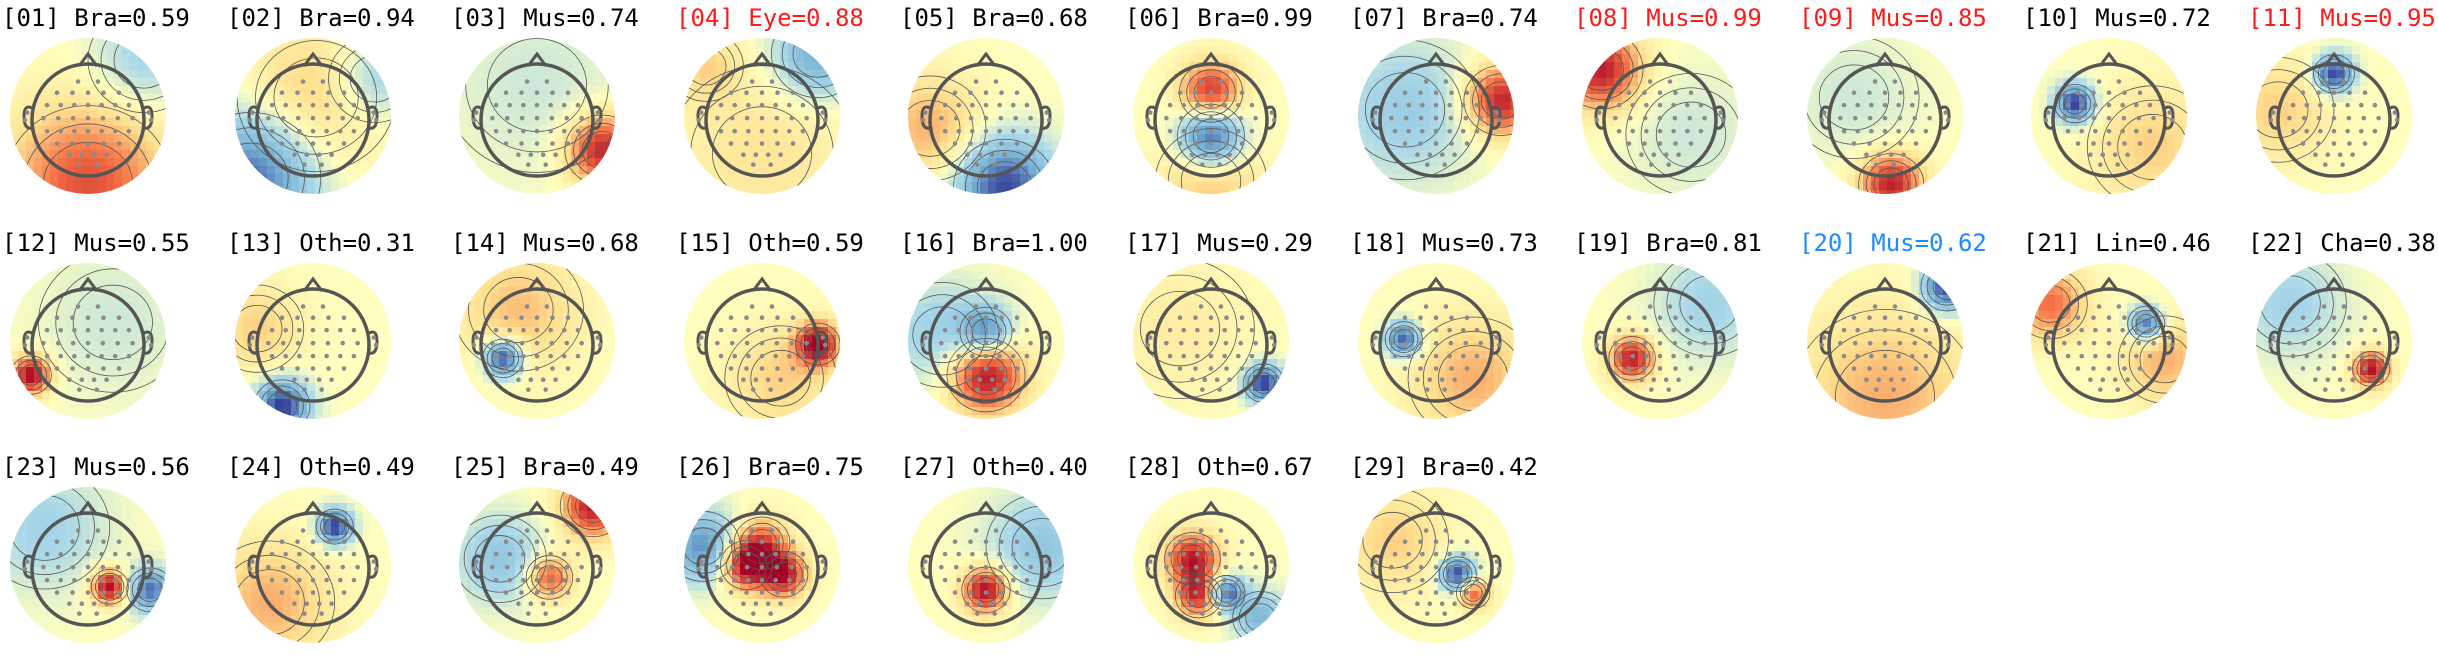 The image size is (2438, 671). Describe the element at coordinates (2135, 111) in the screenshot. I see `ica-component-tile: [10] Mus=0.72` at that location.